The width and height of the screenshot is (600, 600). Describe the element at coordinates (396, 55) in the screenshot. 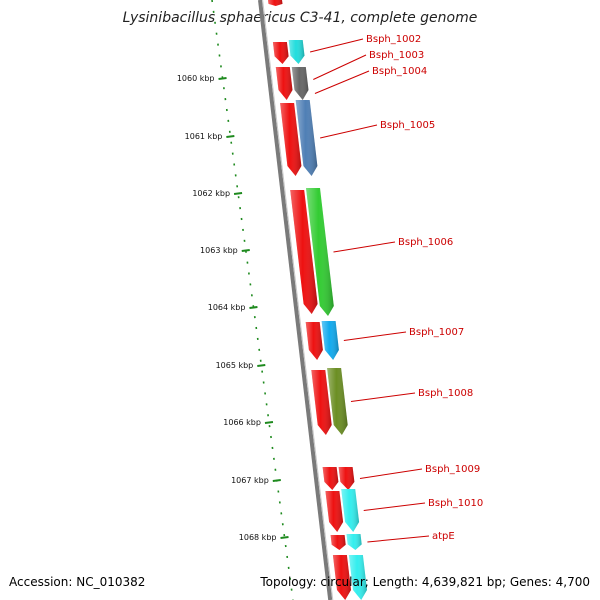

I see `gene-label: Bsph_1003` at that location.